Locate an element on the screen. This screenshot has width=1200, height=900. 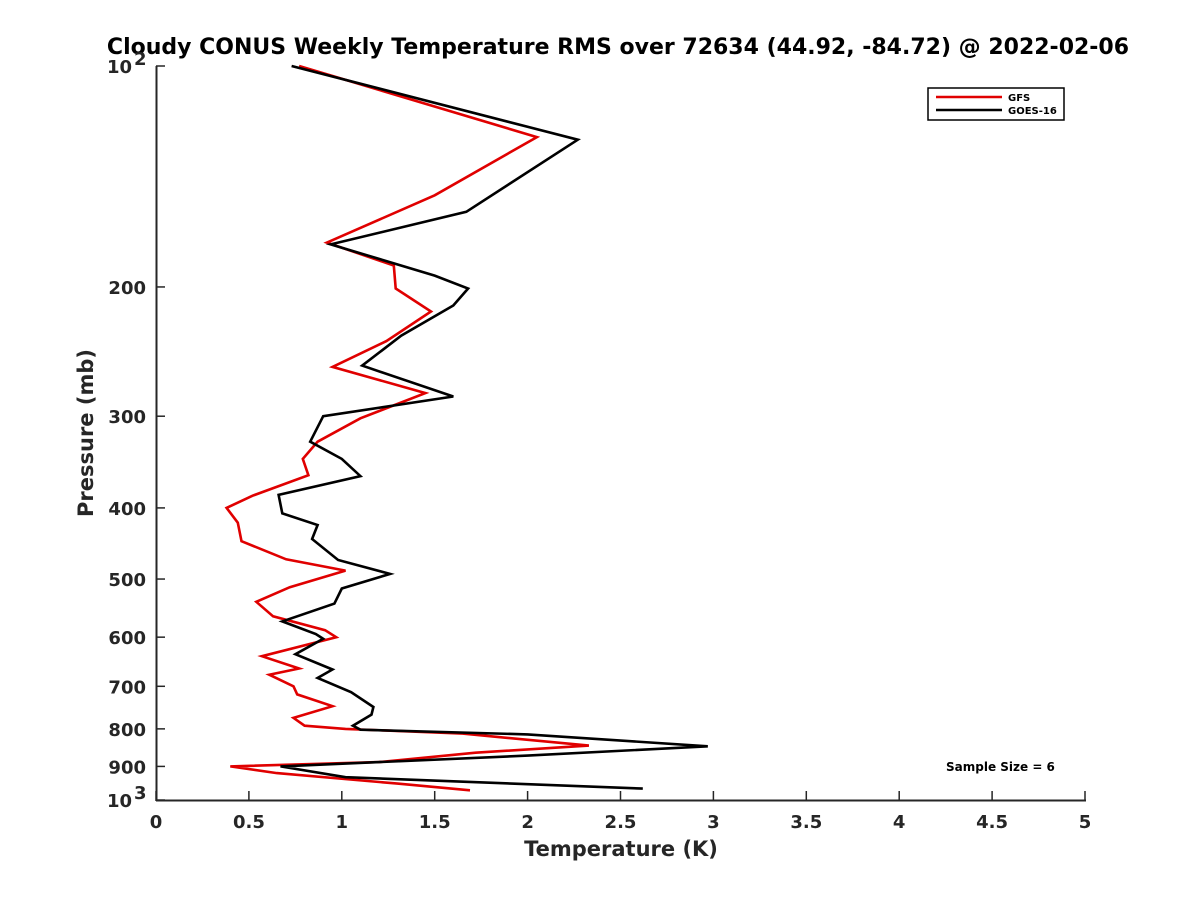
y-tick-label: 700 is located at coordinates (127, 687).